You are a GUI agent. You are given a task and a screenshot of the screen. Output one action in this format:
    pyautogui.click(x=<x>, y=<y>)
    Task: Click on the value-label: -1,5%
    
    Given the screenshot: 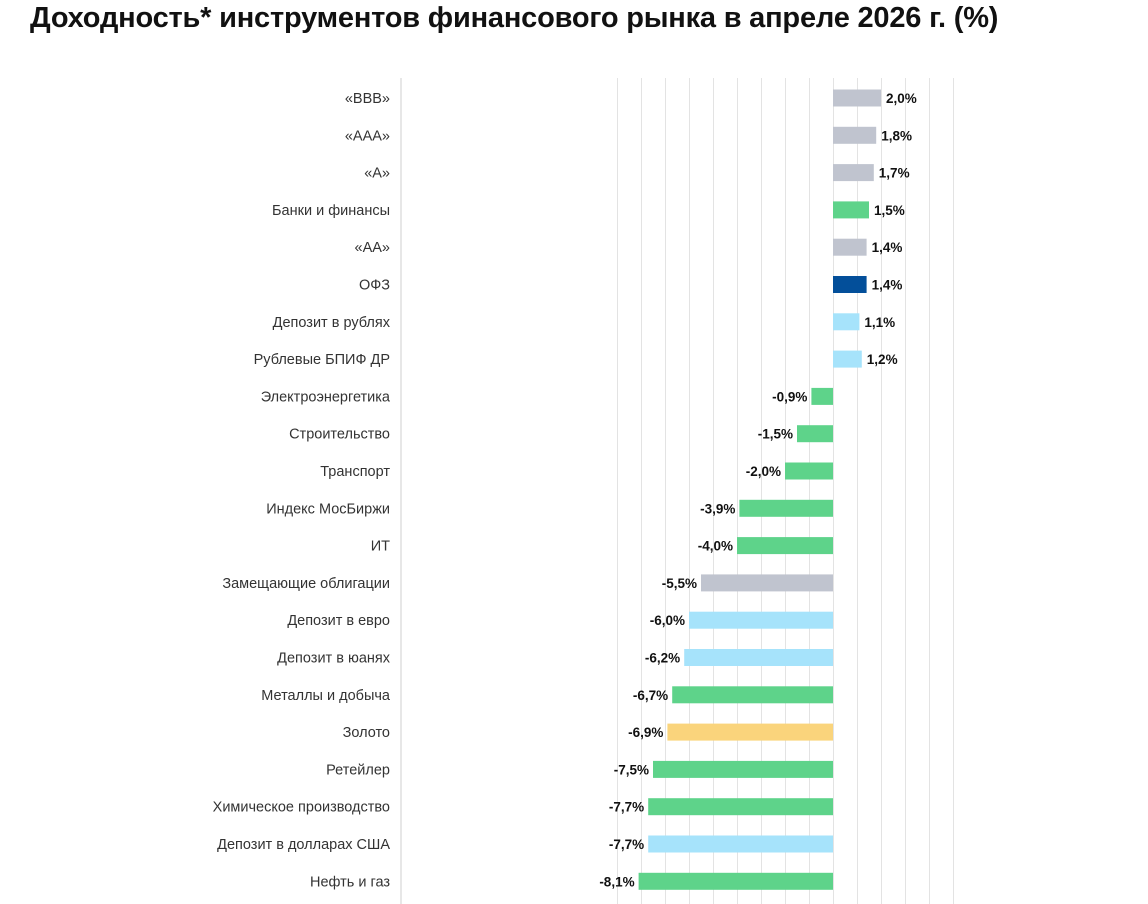 What is the action you would take?
    pyautogui.click(x=775, y=434)
    